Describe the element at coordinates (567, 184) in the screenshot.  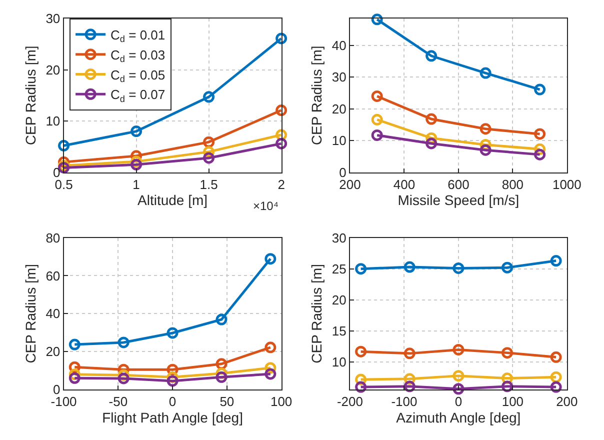
I see `x-tick-label: 1000` at that location.